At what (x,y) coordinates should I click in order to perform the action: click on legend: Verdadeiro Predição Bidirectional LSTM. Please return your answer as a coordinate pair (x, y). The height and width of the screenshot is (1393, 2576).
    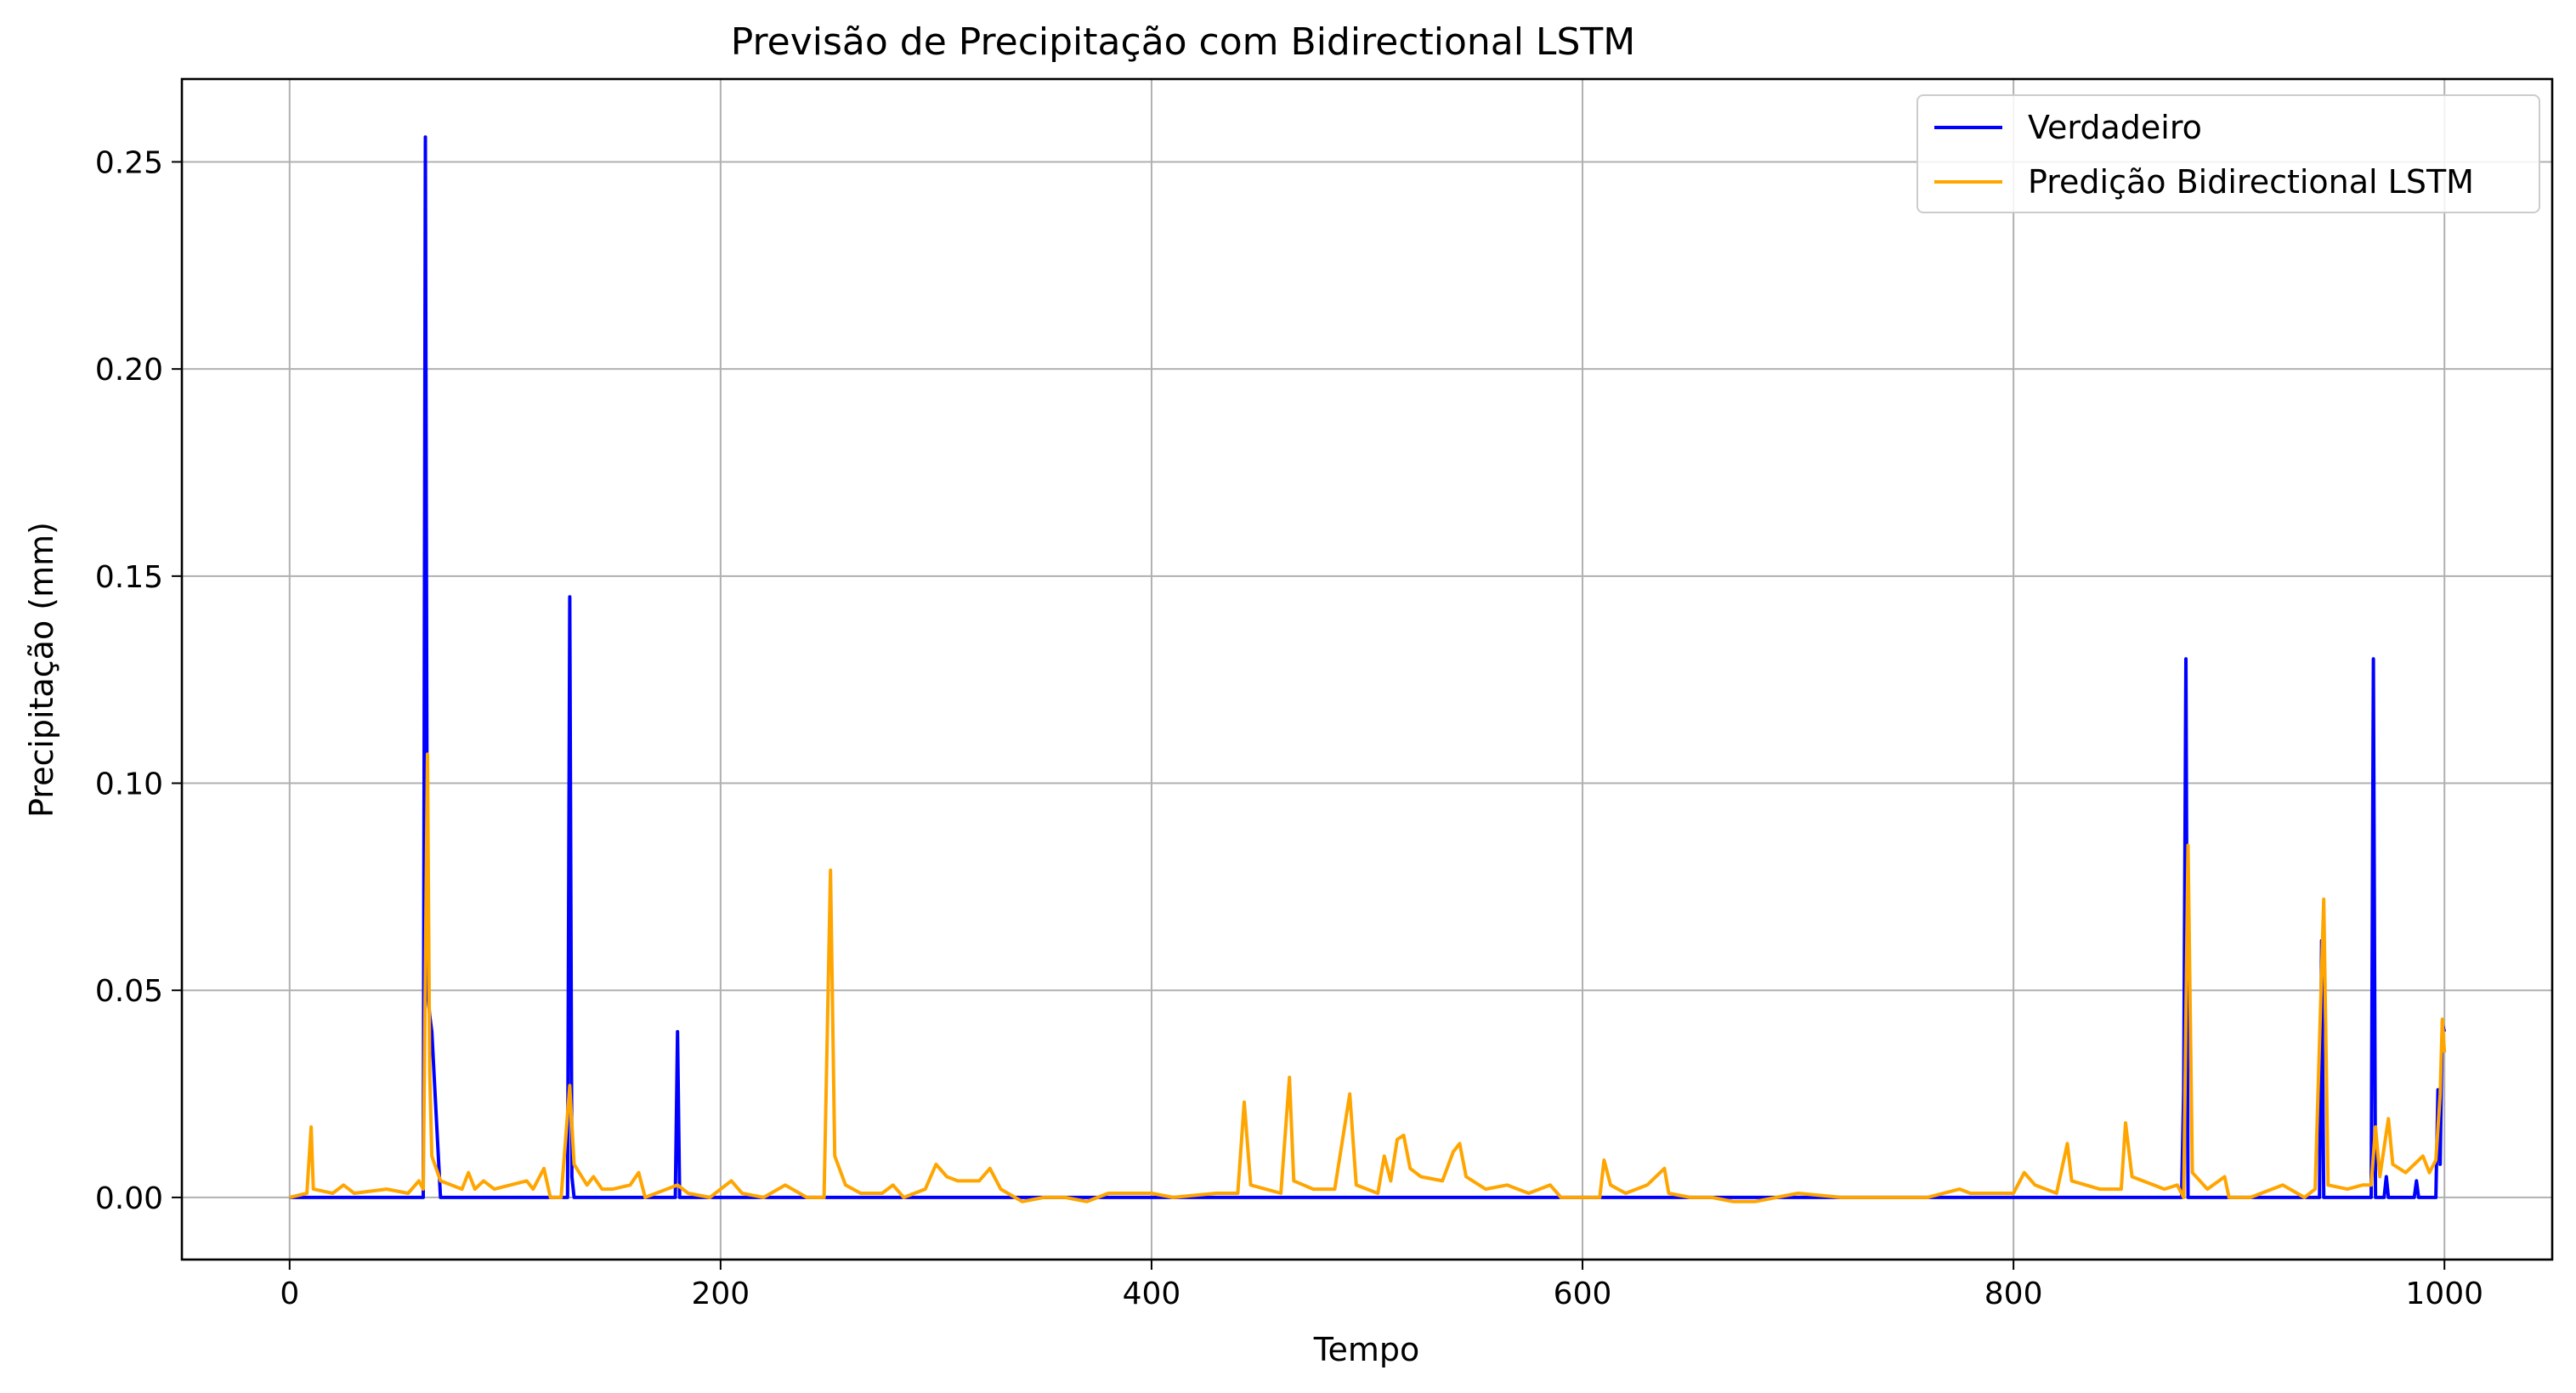
    Looking at the image, I should click on (2228, 153).